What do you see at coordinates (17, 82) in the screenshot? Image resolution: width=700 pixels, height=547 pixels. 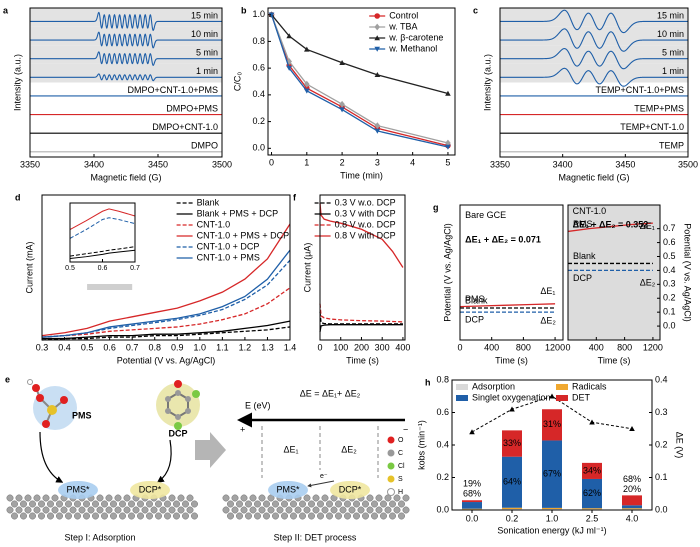 I see `y-axis-label: Intensity (a.u.)` at bounding box center [17, 82].